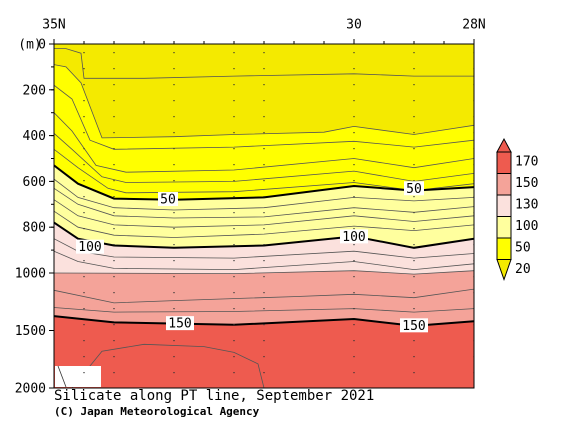 The width and height of the screenshot is (570, 423). What do you see at coordinates (34, 90) in the screenshot?
I see `y-tick-label: 200` at bounding box center [34, 90].